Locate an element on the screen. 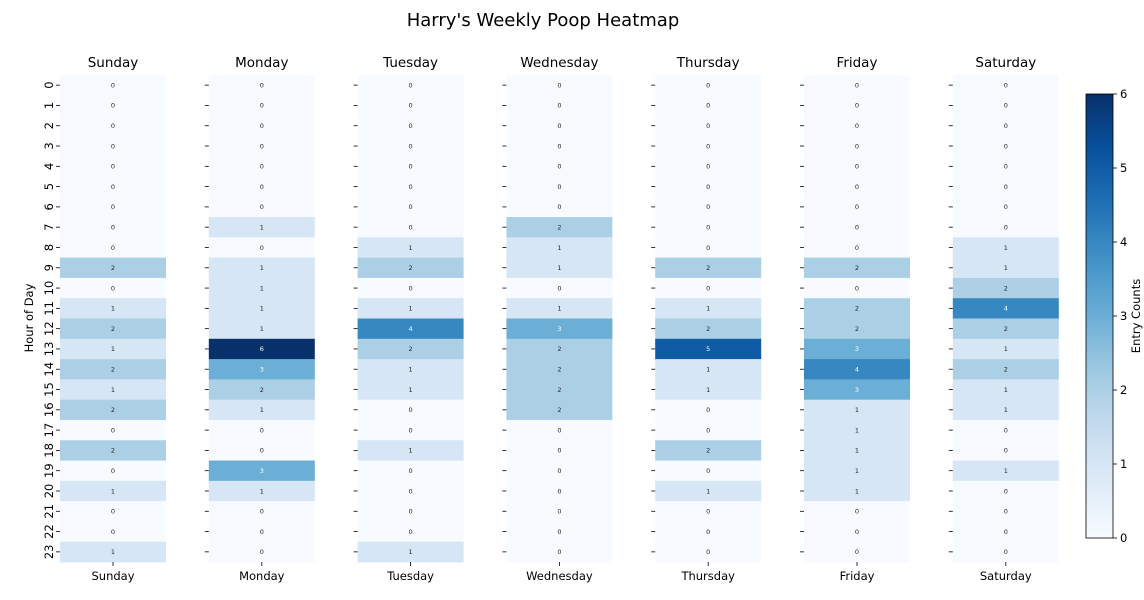  y-tick-label: 11 is located at coordinates (49, 308).